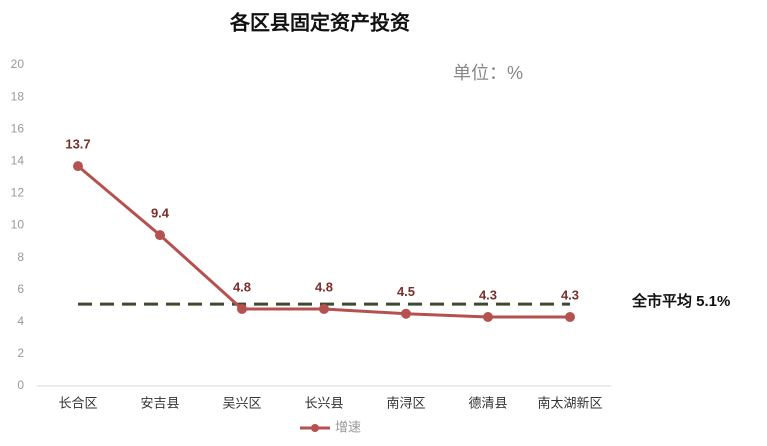  What do you see at coordinates (18, 193) in the screenshot?
I see `y-tick-label: 12` at bounding box center [18, 193].